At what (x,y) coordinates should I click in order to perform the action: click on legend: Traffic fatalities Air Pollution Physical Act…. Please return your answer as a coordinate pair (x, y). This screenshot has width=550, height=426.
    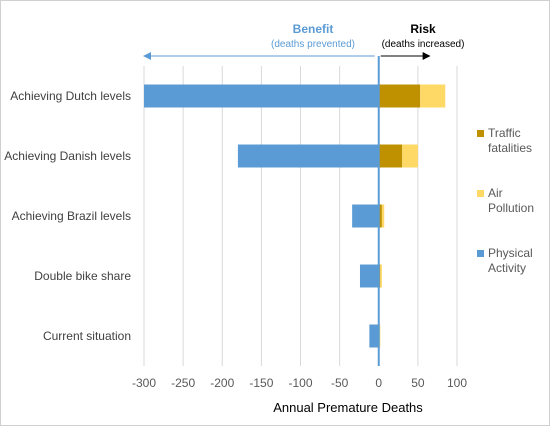
    Looking at the image, I should click on (505, 200).